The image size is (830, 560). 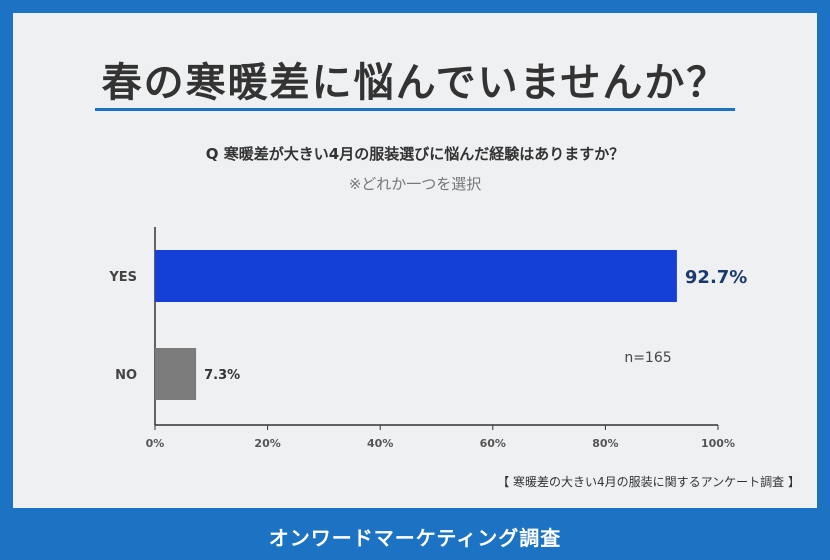 What do you see at coordinates (176, 374) in the screenshot?
I see `bar-no` at bounding box center [176, 374].